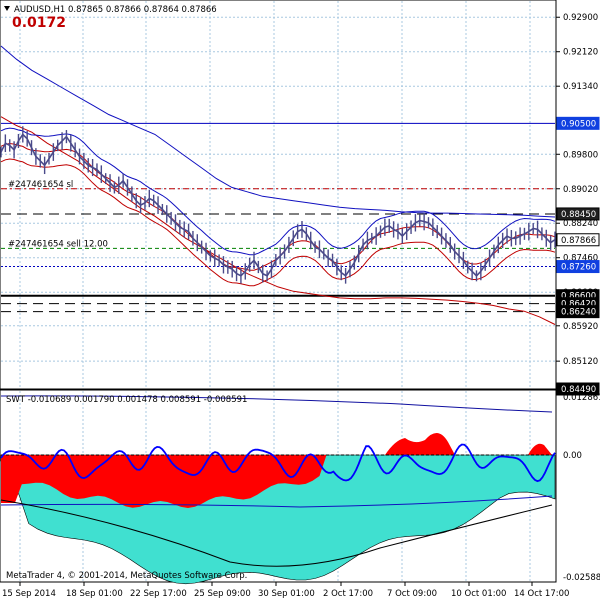 The width and height of the screenshot is (600, 600). Describe the element at coordinates (29, 594) in the screenshot. I see `time-axis-label: 15 Sep 2014` at that location.